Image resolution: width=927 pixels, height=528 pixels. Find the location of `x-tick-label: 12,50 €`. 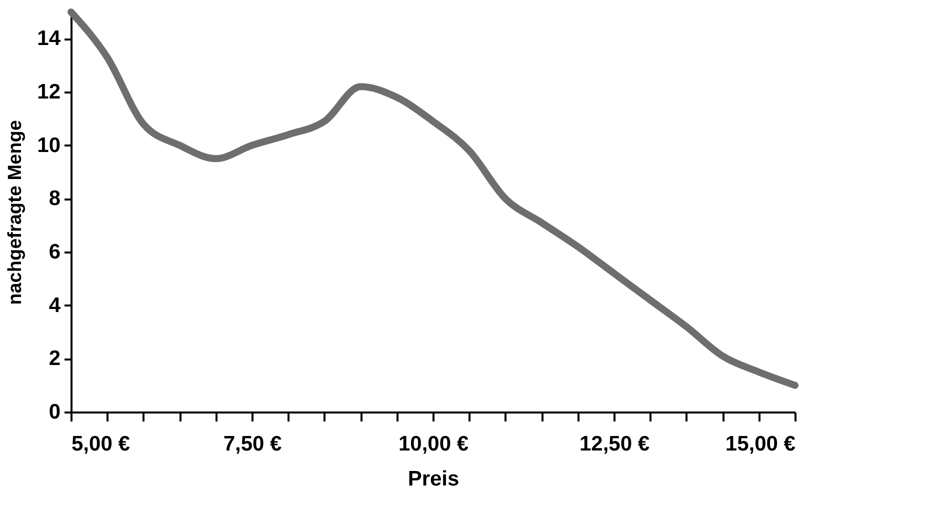

x-tick-label: 12,50 € is located at coordinates (614, 444).